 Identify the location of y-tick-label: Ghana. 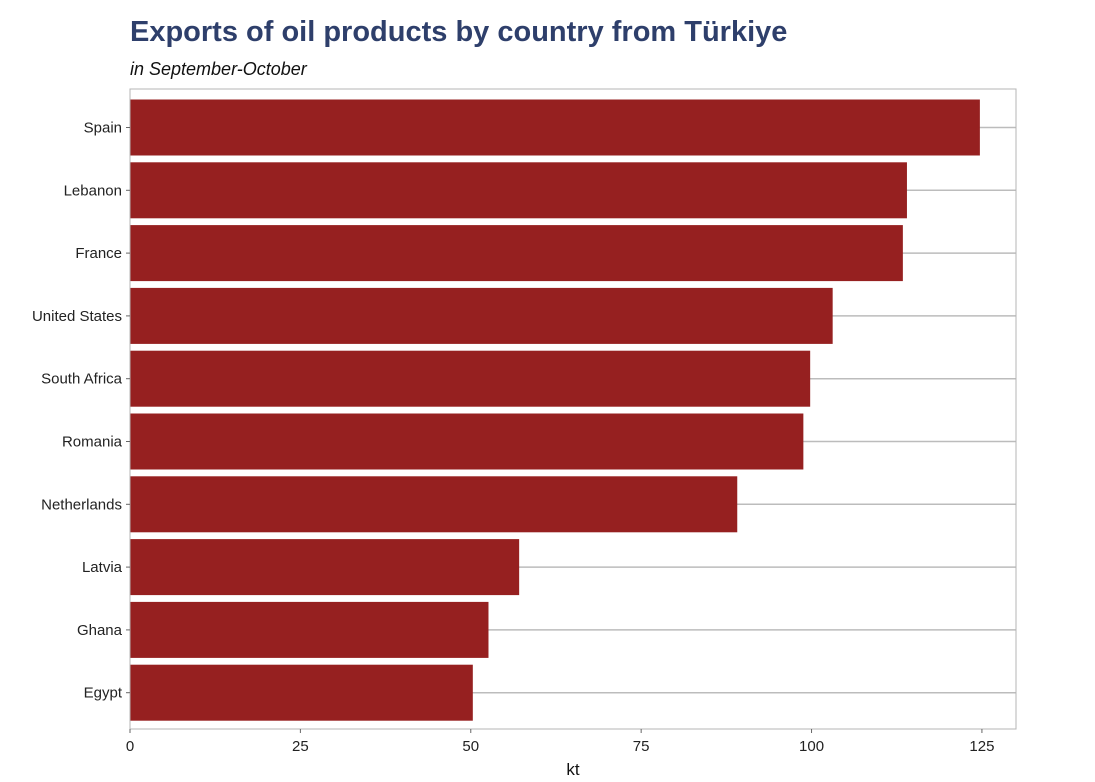
(100, 630).